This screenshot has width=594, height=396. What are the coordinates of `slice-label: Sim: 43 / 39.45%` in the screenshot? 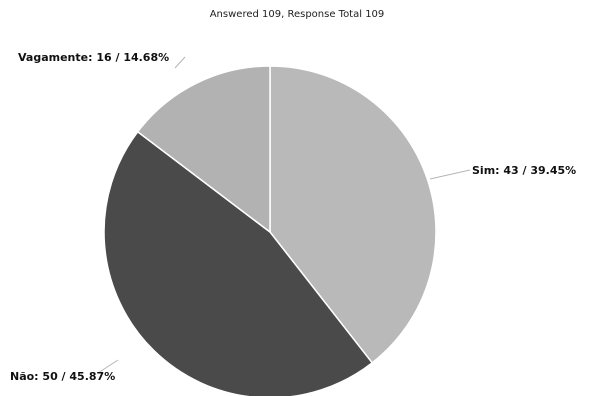 It's located at (524, 170).